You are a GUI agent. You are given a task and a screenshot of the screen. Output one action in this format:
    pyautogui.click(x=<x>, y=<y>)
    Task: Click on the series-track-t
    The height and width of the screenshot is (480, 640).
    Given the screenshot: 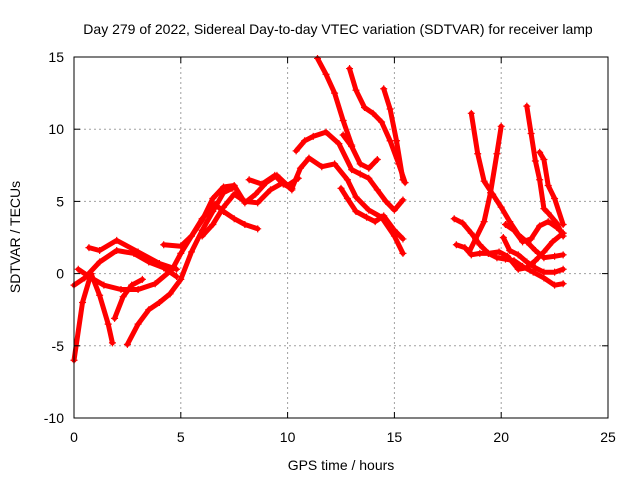 What is the action you would take?
    pyautogui.click(x=533, y=255)
    